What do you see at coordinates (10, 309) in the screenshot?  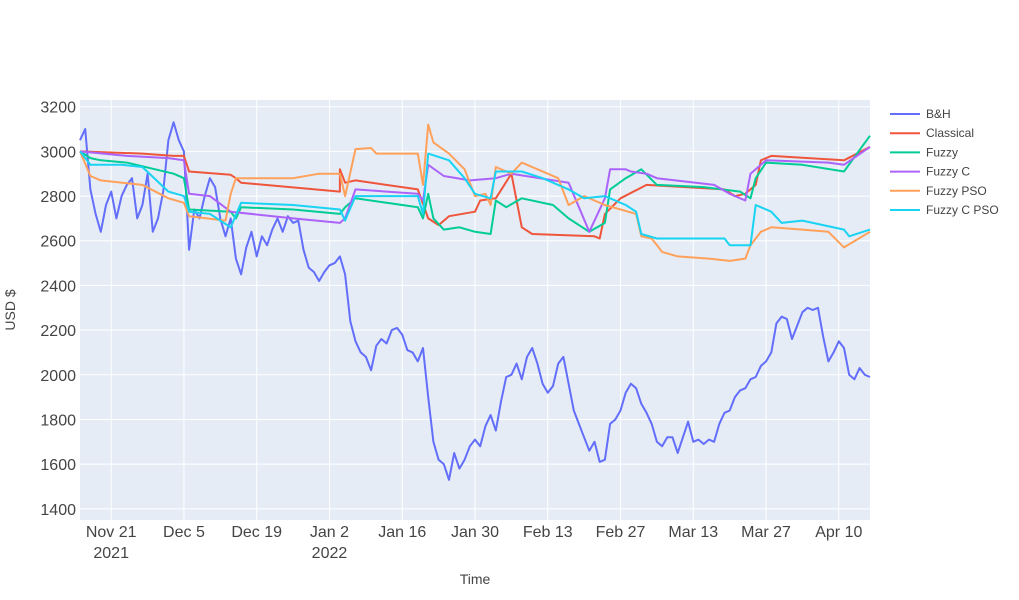 I see `y-axis-title: USD $` at bounding box center [10, 309].